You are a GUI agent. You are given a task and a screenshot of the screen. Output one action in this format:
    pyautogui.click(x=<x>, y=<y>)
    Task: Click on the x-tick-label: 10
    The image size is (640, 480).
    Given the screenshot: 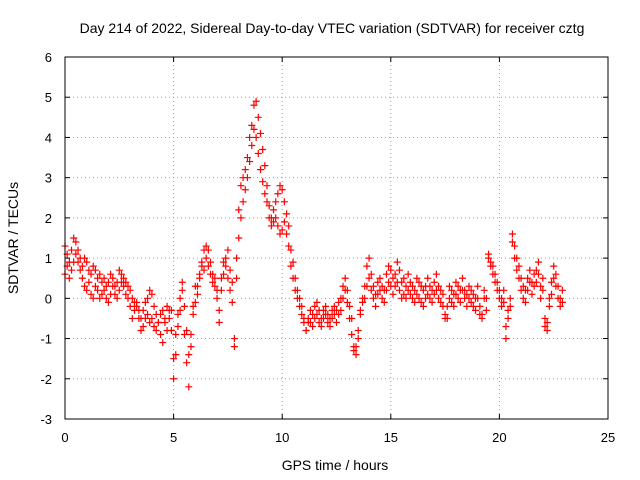 What is the action you would take?
    pyautogui.click(x=282, y=437)
    